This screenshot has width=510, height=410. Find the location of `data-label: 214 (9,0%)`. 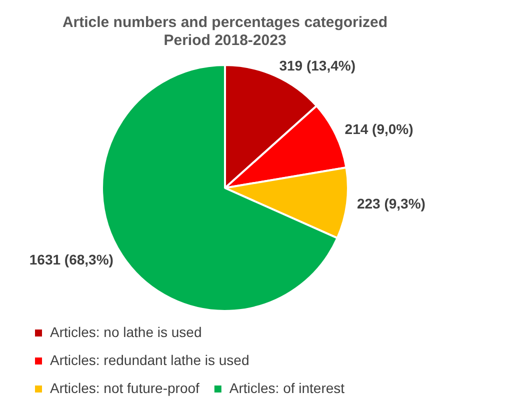

data-label: 214 (9,0%) is located at coordinates (379, 129).